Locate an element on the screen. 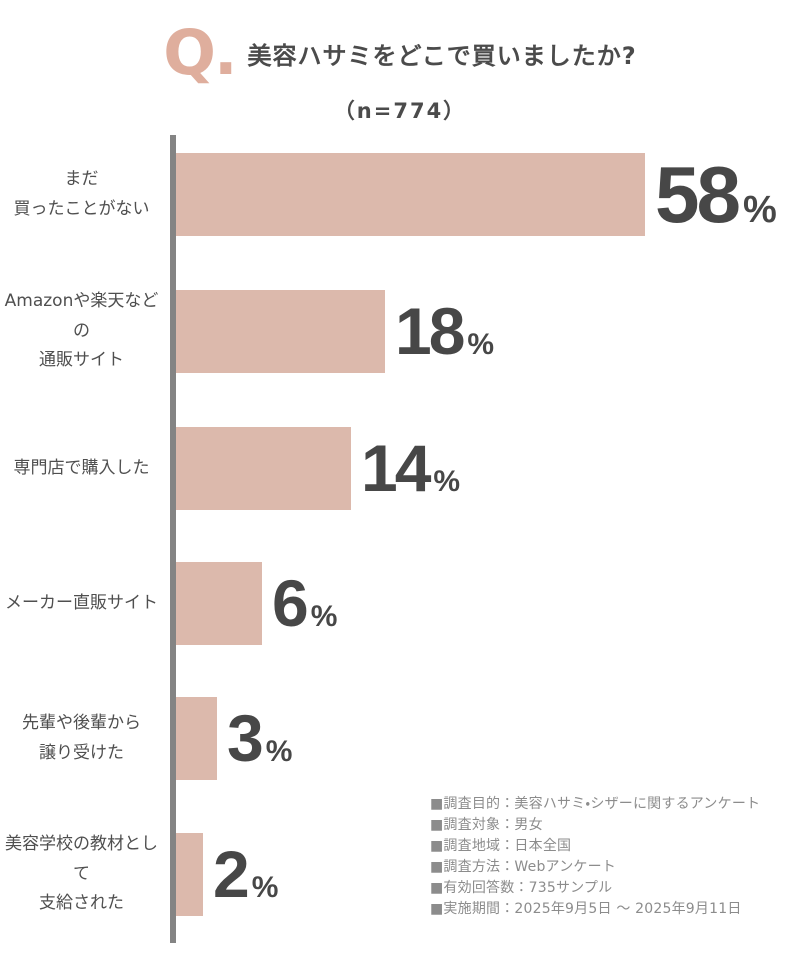 The image size is (800, 973). value-number: 18 is located at coordinates (430, 331).